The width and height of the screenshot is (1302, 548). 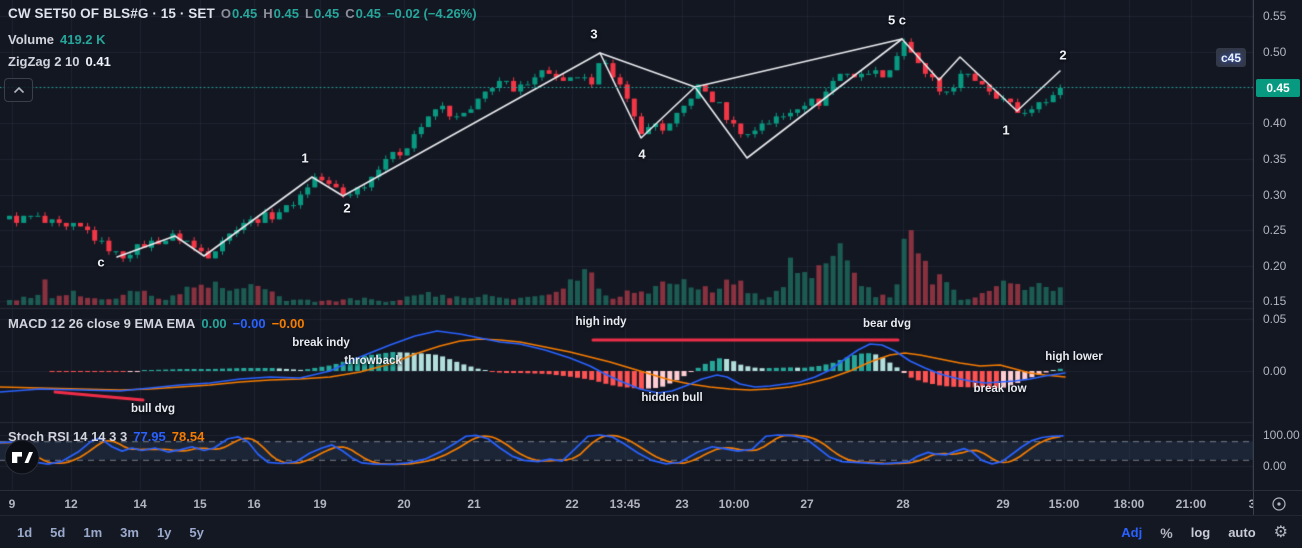 I want to click on time-axis-tick: 9, so click(x=12, y=503).